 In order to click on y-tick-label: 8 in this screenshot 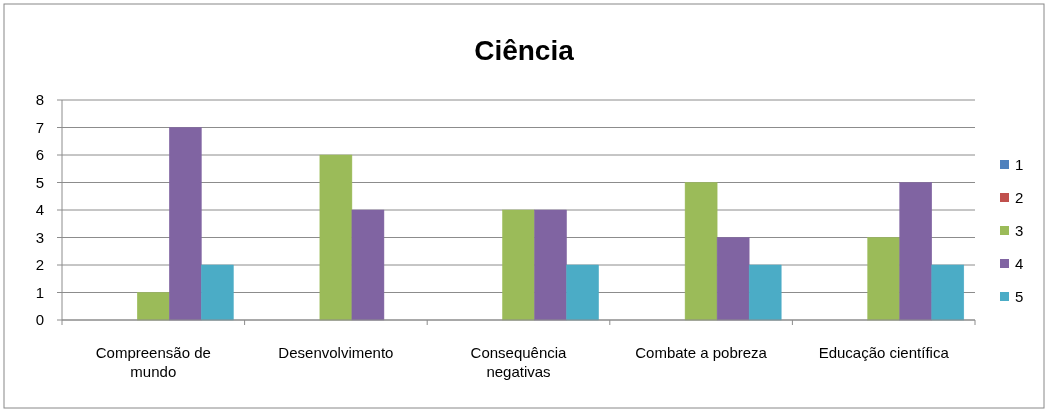, I will do `click(39, 100)`.